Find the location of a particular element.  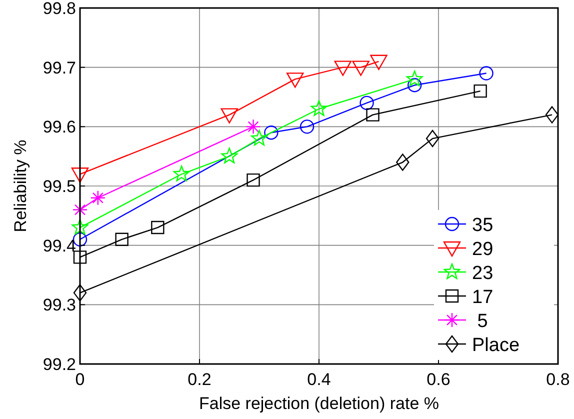

x-tick-label: 0.6 is located at coordinates (438, 379).